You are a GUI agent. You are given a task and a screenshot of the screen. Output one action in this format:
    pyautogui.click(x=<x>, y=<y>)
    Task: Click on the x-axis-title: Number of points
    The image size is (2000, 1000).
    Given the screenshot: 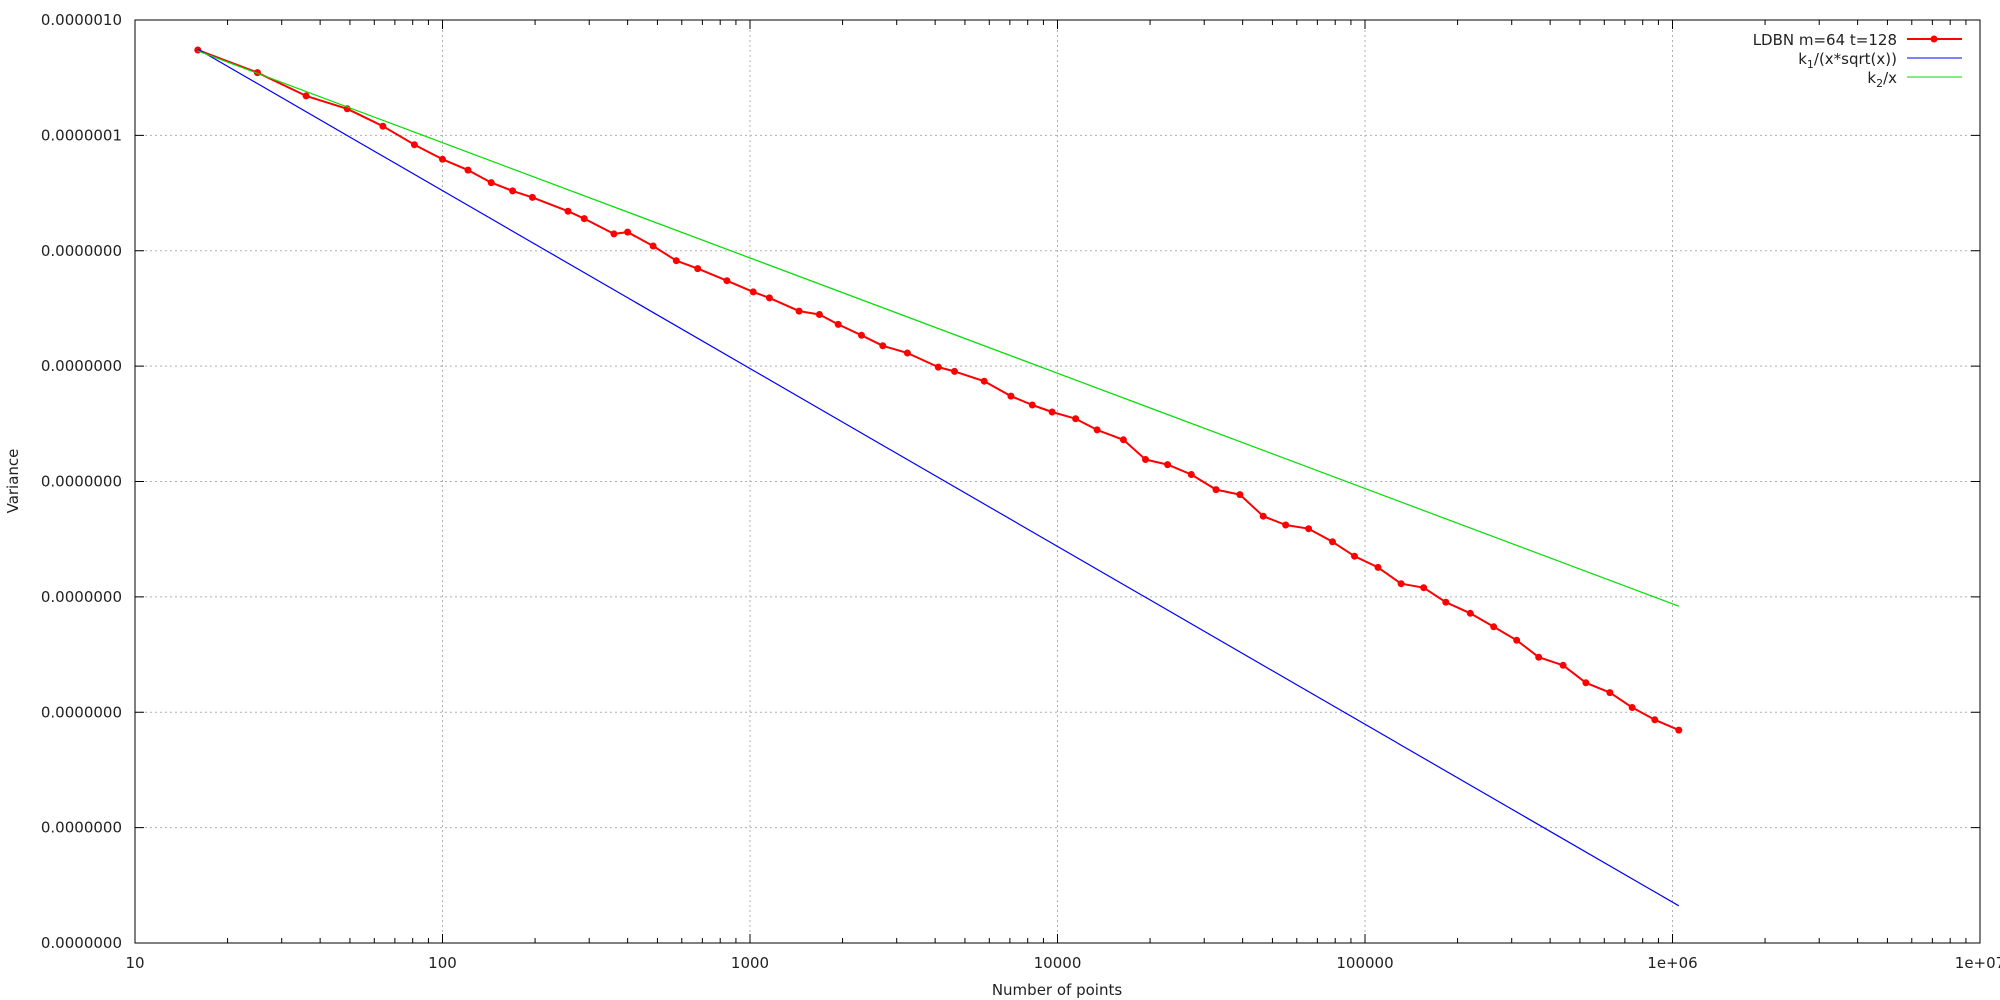 What is the action you would take?
    pyautogui.click(x=1057, y=990)
    